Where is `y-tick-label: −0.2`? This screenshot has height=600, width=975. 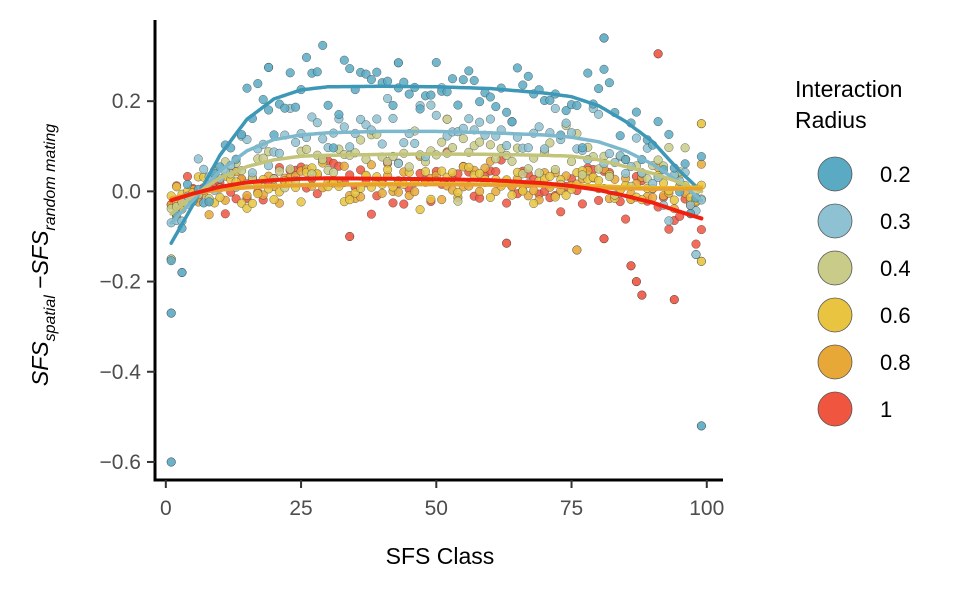 y-tick-label: −0.2 is located at coordinates (120, 282).